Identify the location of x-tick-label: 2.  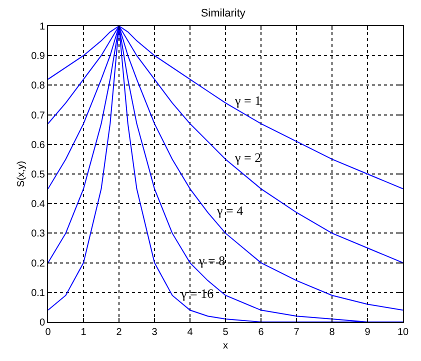
(119, 332).